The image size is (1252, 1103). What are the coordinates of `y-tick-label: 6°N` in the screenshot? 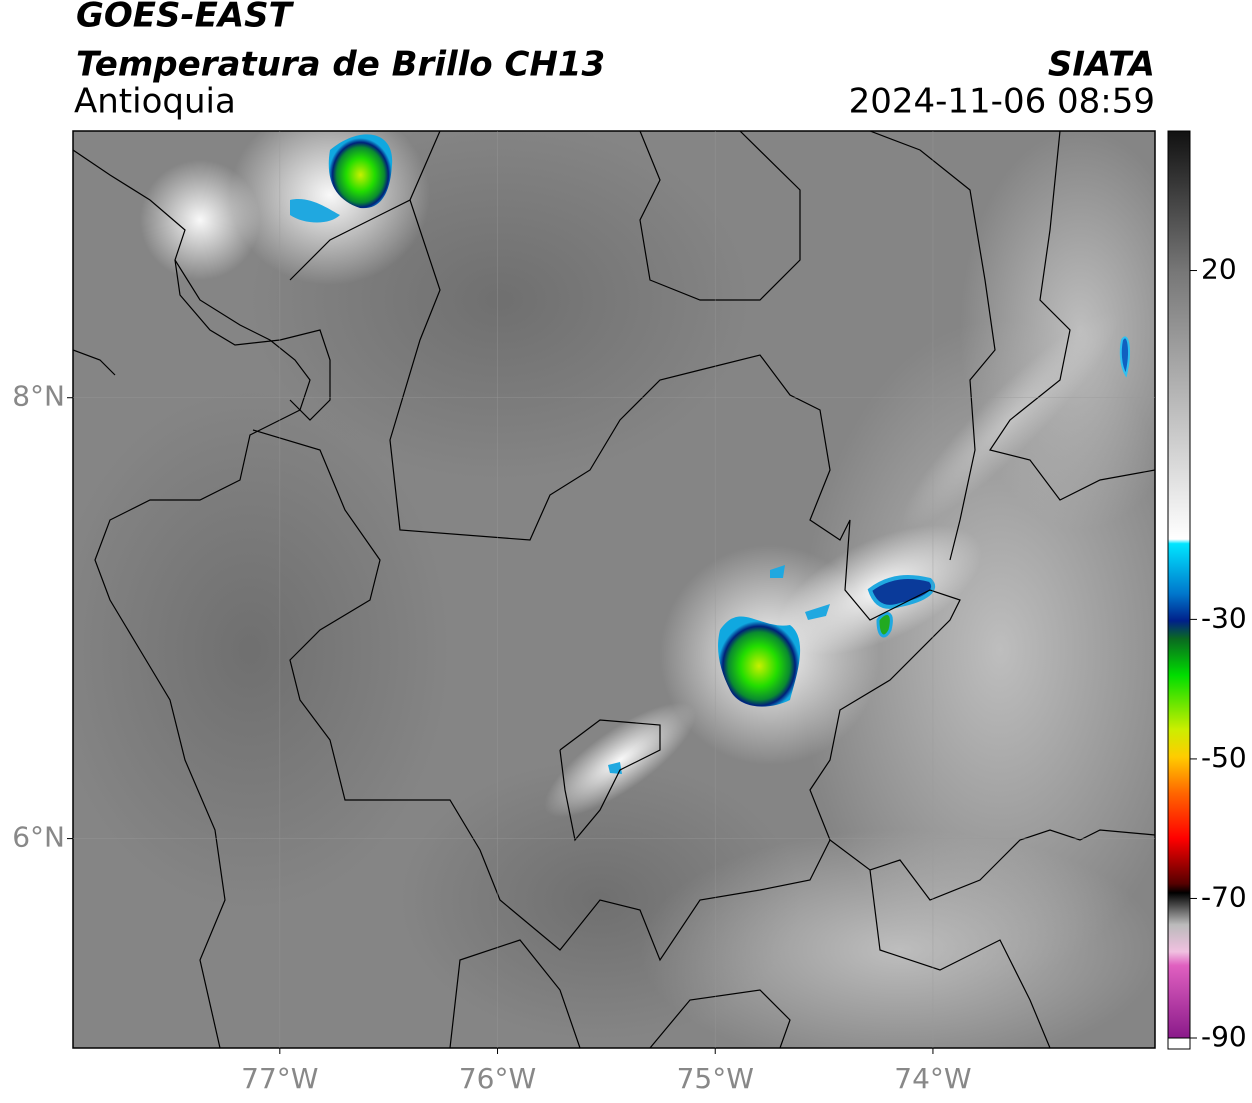 It's located at (38, 837).